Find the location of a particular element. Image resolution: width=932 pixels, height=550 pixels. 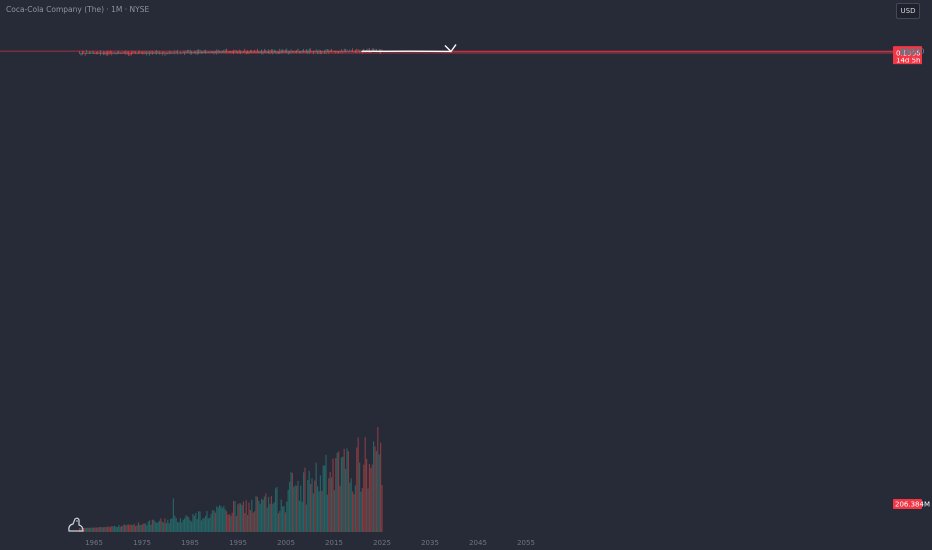

price-tick-label: 4.00 is located at coordinates (908, 52).